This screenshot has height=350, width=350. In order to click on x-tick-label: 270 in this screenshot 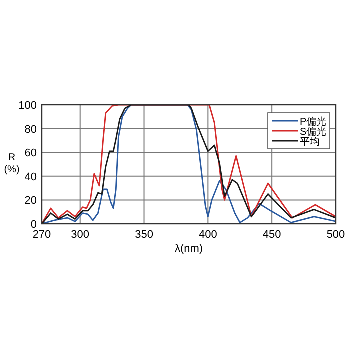, I will do `click(42, 235)`.